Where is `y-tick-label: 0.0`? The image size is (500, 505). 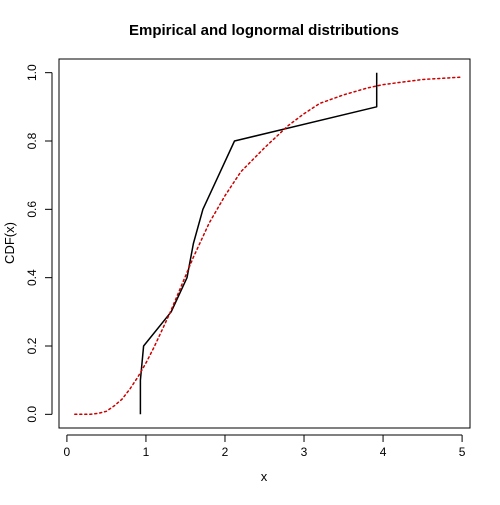 y-tick-label: 0.0 is located at coordinates (32, 414).